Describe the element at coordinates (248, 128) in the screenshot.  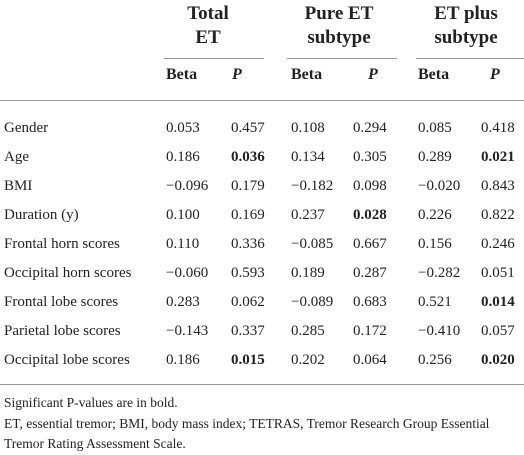
I see `p-value-cell: 0.457` at that location.